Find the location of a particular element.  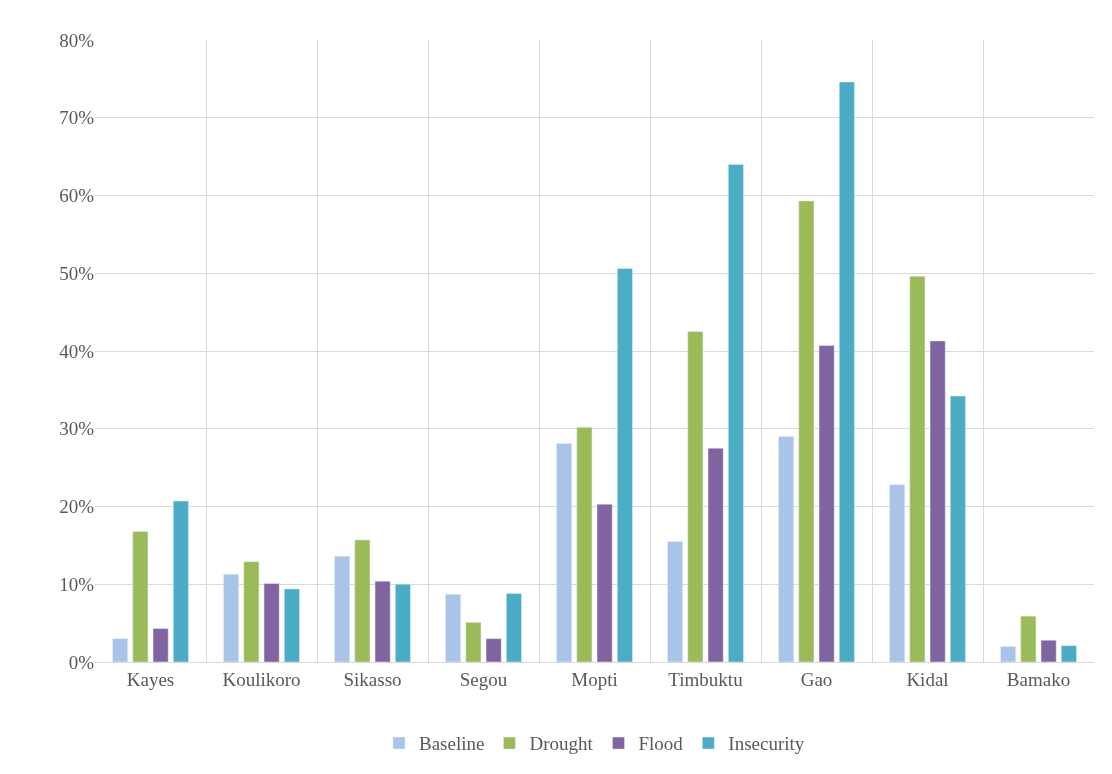

y-tick-label: 40% is located at coordinates (77, 351).